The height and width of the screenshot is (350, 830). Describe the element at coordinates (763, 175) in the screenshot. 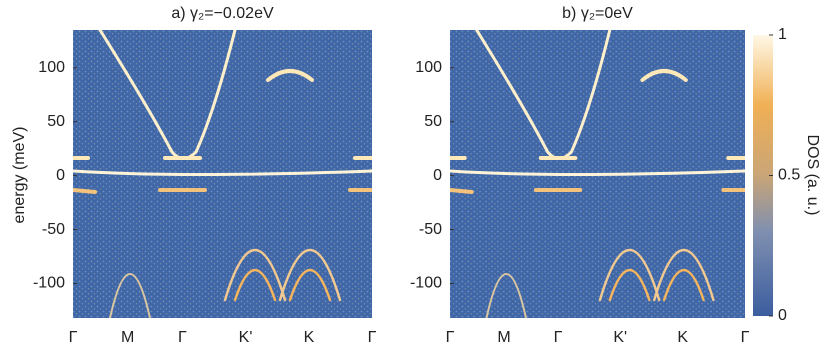

I see `colorbar` at that location.